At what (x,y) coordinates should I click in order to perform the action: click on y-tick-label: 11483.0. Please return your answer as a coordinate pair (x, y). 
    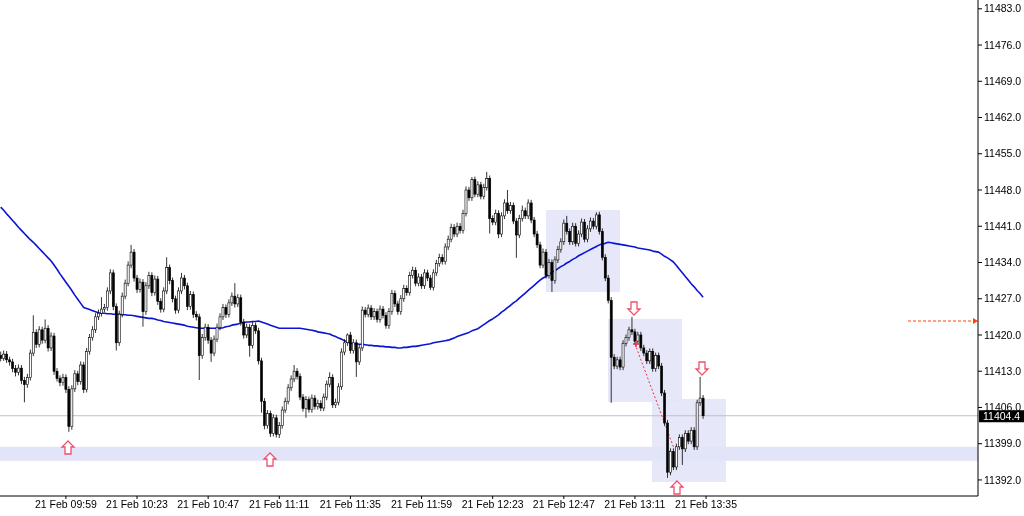
    Looking at the image, I should click on (1003, 8).